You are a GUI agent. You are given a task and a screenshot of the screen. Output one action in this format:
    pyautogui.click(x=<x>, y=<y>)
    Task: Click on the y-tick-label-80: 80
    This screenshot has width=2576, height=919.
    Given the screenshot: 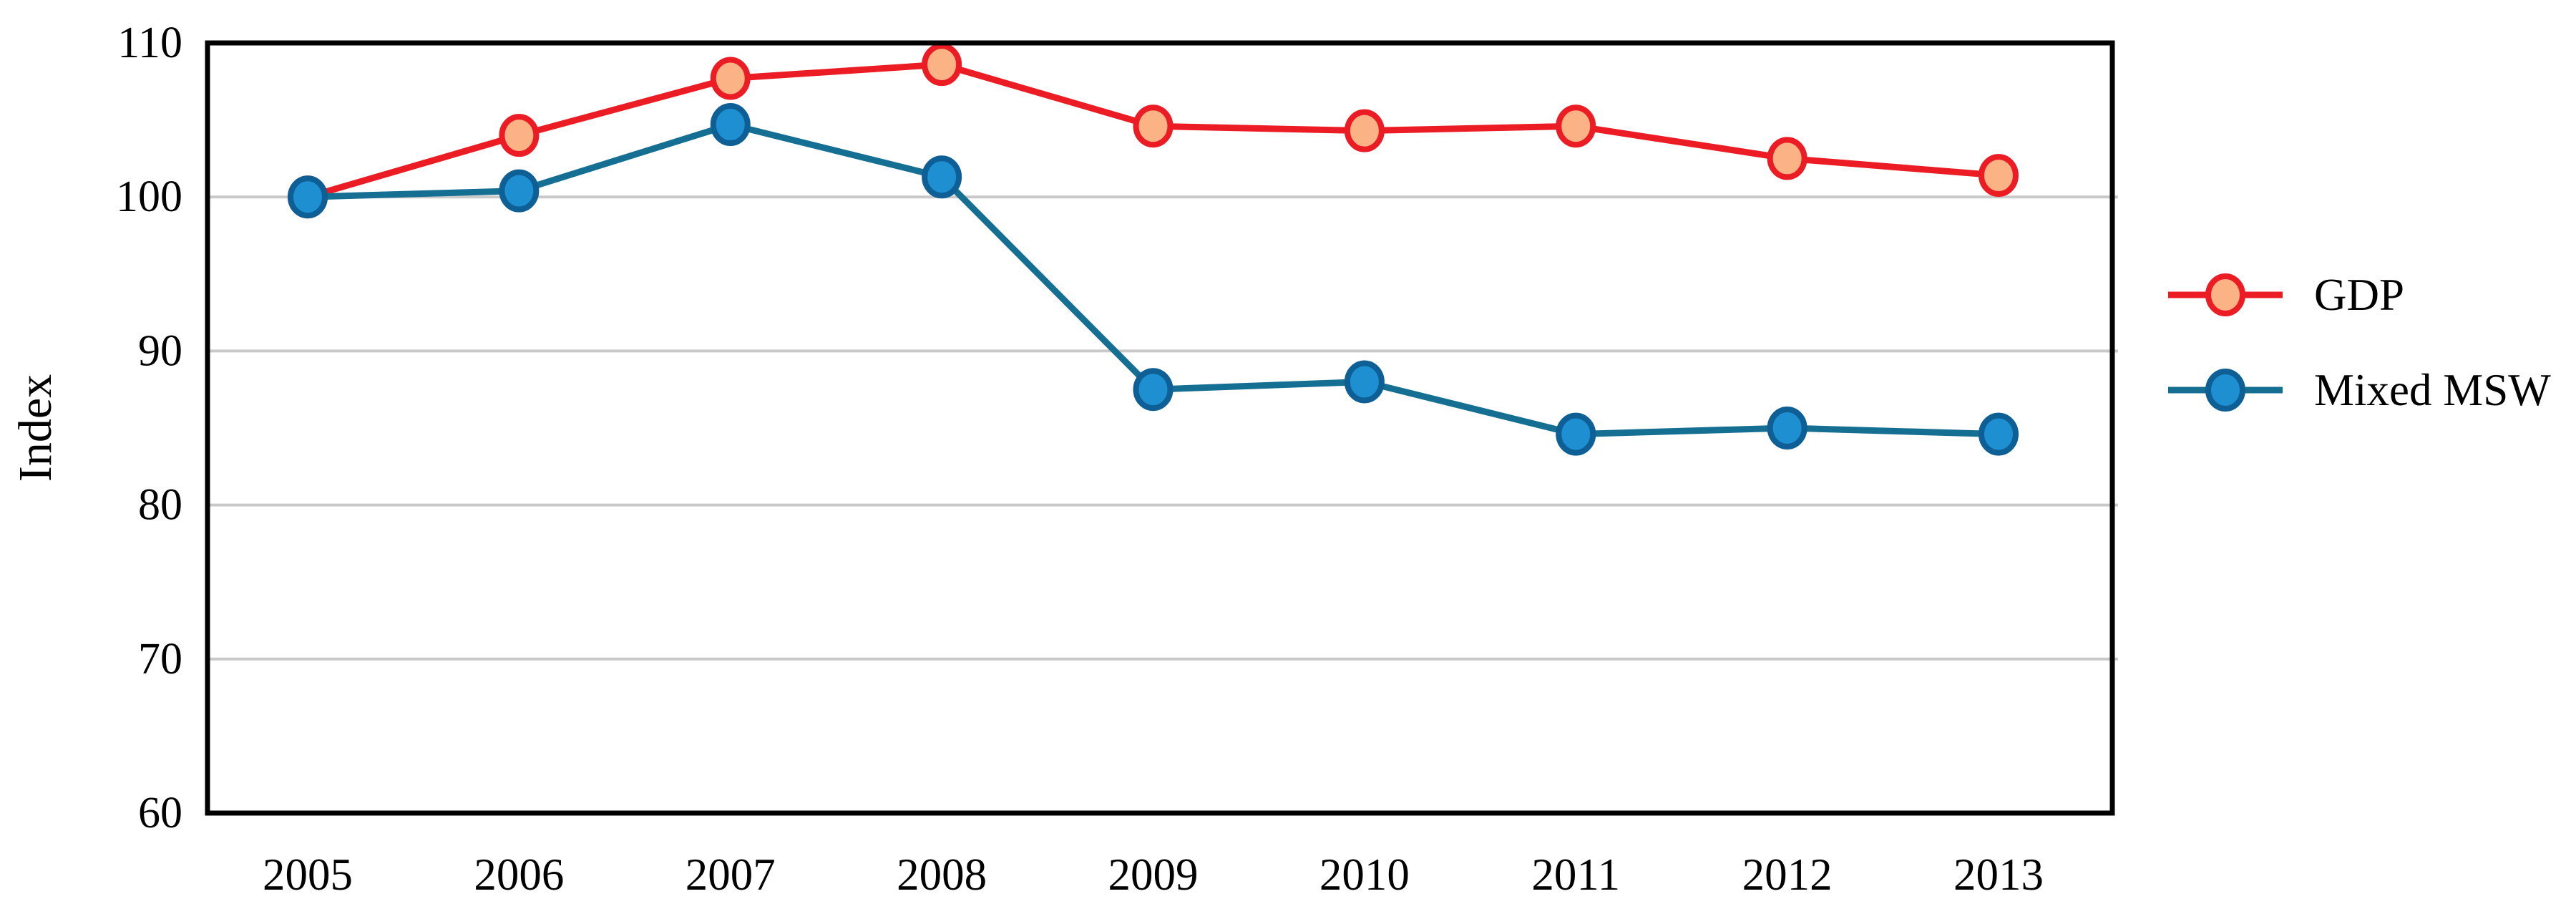 What is the action you would take?
    pyautogui.click(x=160, y=505)
    